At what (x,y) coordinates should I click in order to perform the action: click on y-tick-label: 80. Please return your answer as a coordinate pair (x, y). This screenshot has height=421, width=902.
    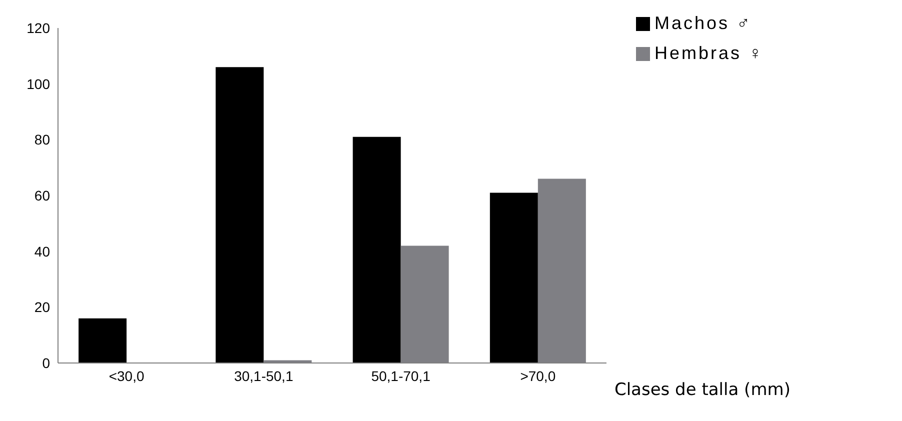
    Looking at the image, I should click on (42, 140).